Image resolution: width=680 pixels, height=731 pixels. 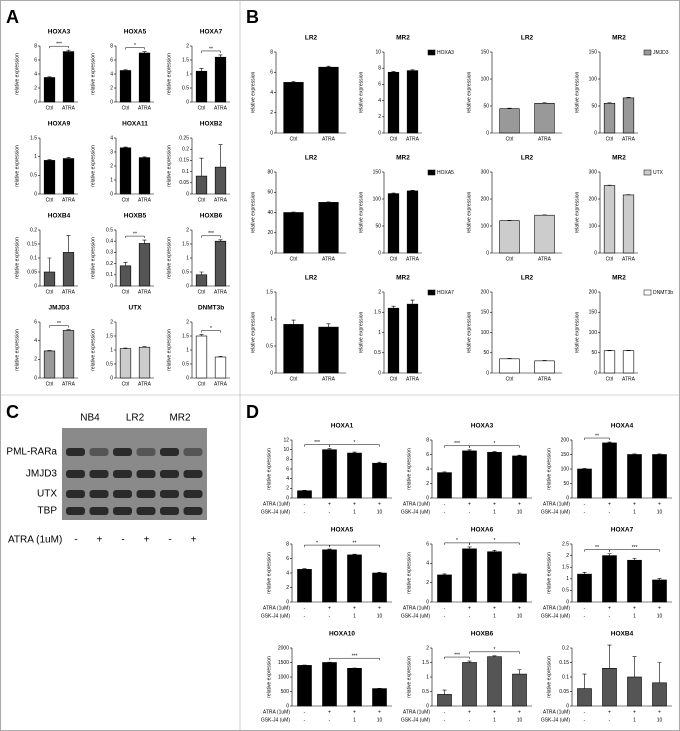 What do you see at coordinates (48, 511) in the screenshot?
I see `row-label: TBP` at bounding box center [48, 511].